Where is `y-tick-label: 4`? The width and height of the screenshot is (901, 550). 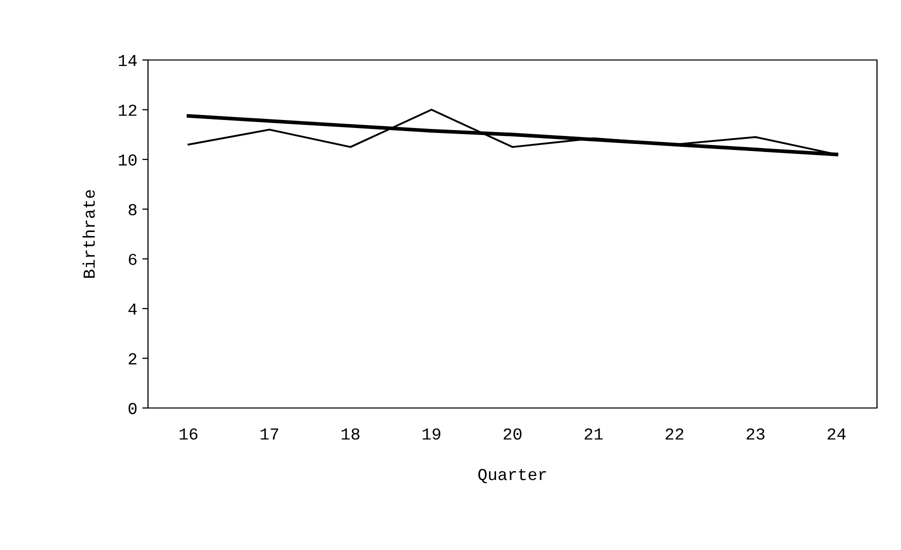
y-tick-label: 4 is located at coordinates (132, 309).